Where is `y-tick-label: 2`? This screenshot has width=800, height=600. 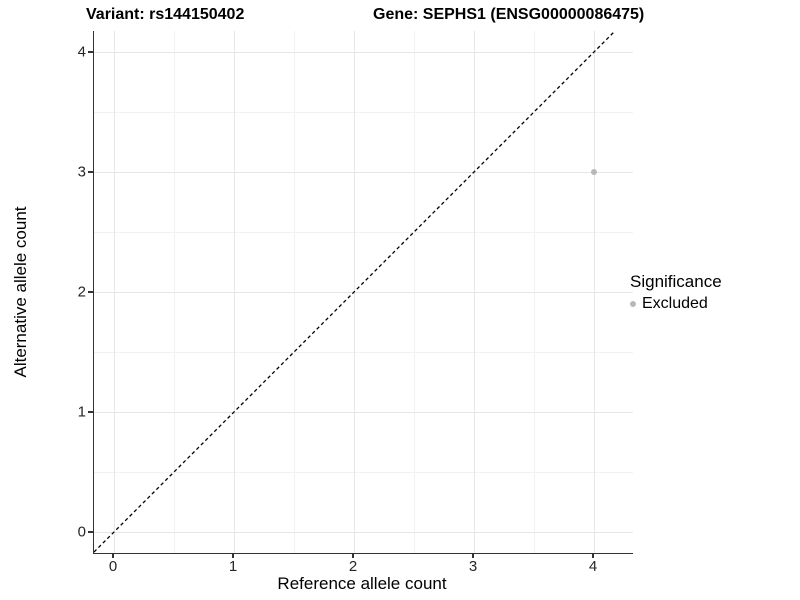
y-tick-label: 2 is located at coordinates (81, 292).